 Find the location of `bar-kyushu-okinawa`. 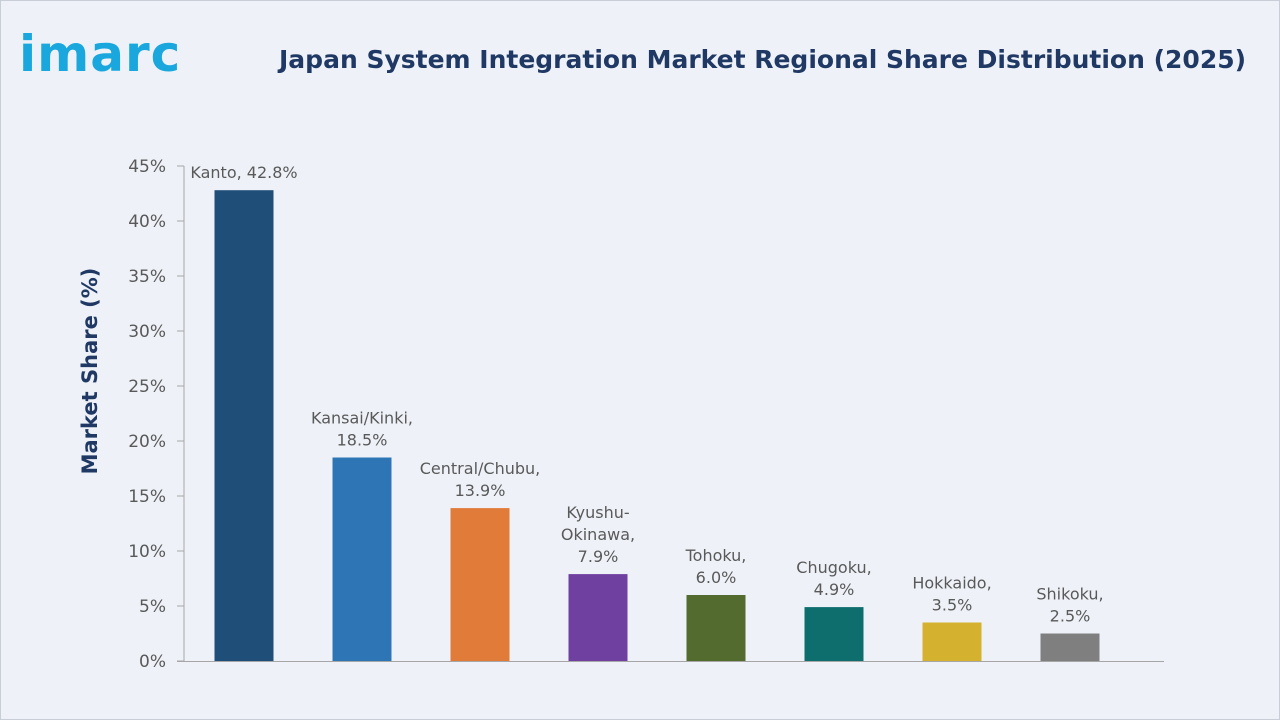

bar-kyushu-okinawa is located at coordinates (598, 617).